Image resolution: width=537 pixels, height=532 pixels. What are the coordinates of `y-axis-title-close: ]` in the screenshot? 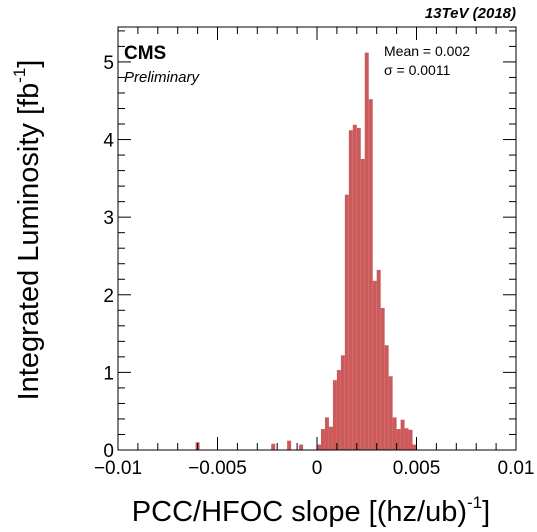 It's located at (29, 64).